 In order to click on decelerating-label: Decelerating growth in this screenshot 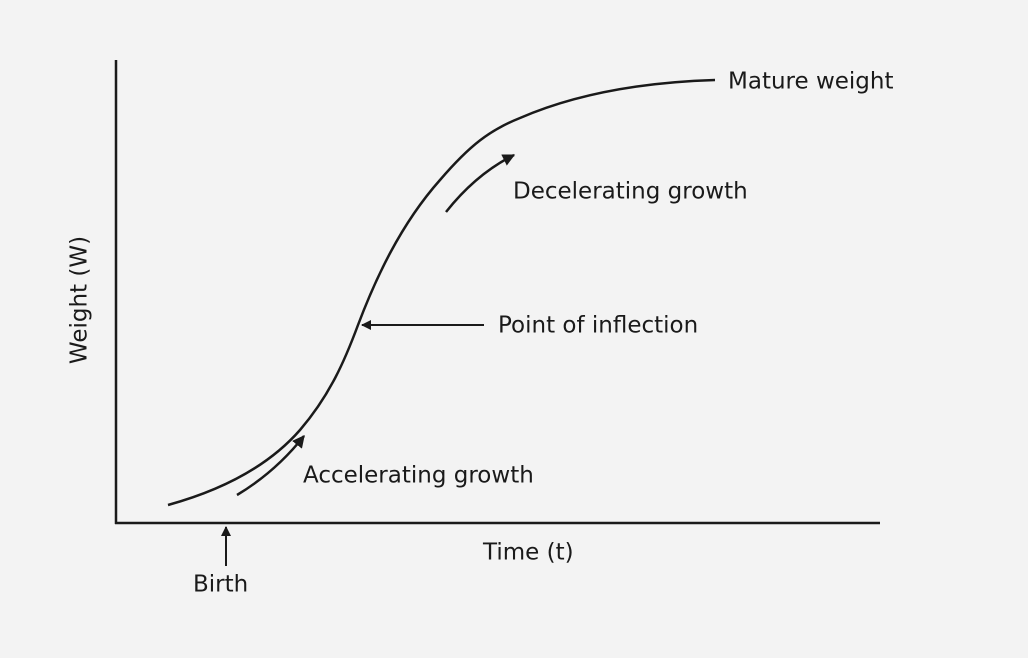, I will do `click(630, 192)`.